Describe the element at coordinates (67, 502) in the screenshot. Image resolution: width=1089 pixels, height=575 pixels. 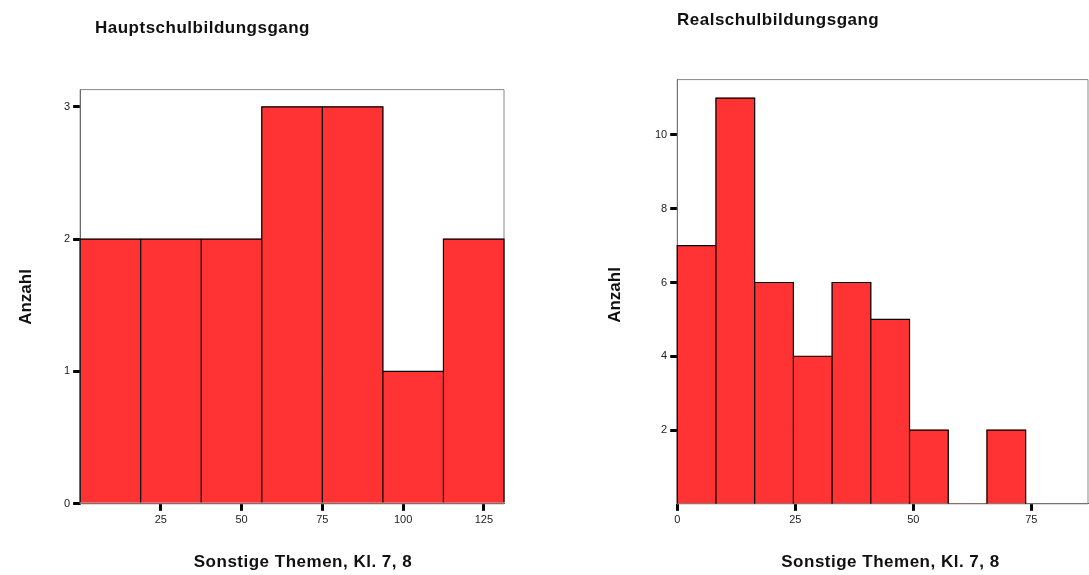
I see `y-tick-label: 0` at that location.